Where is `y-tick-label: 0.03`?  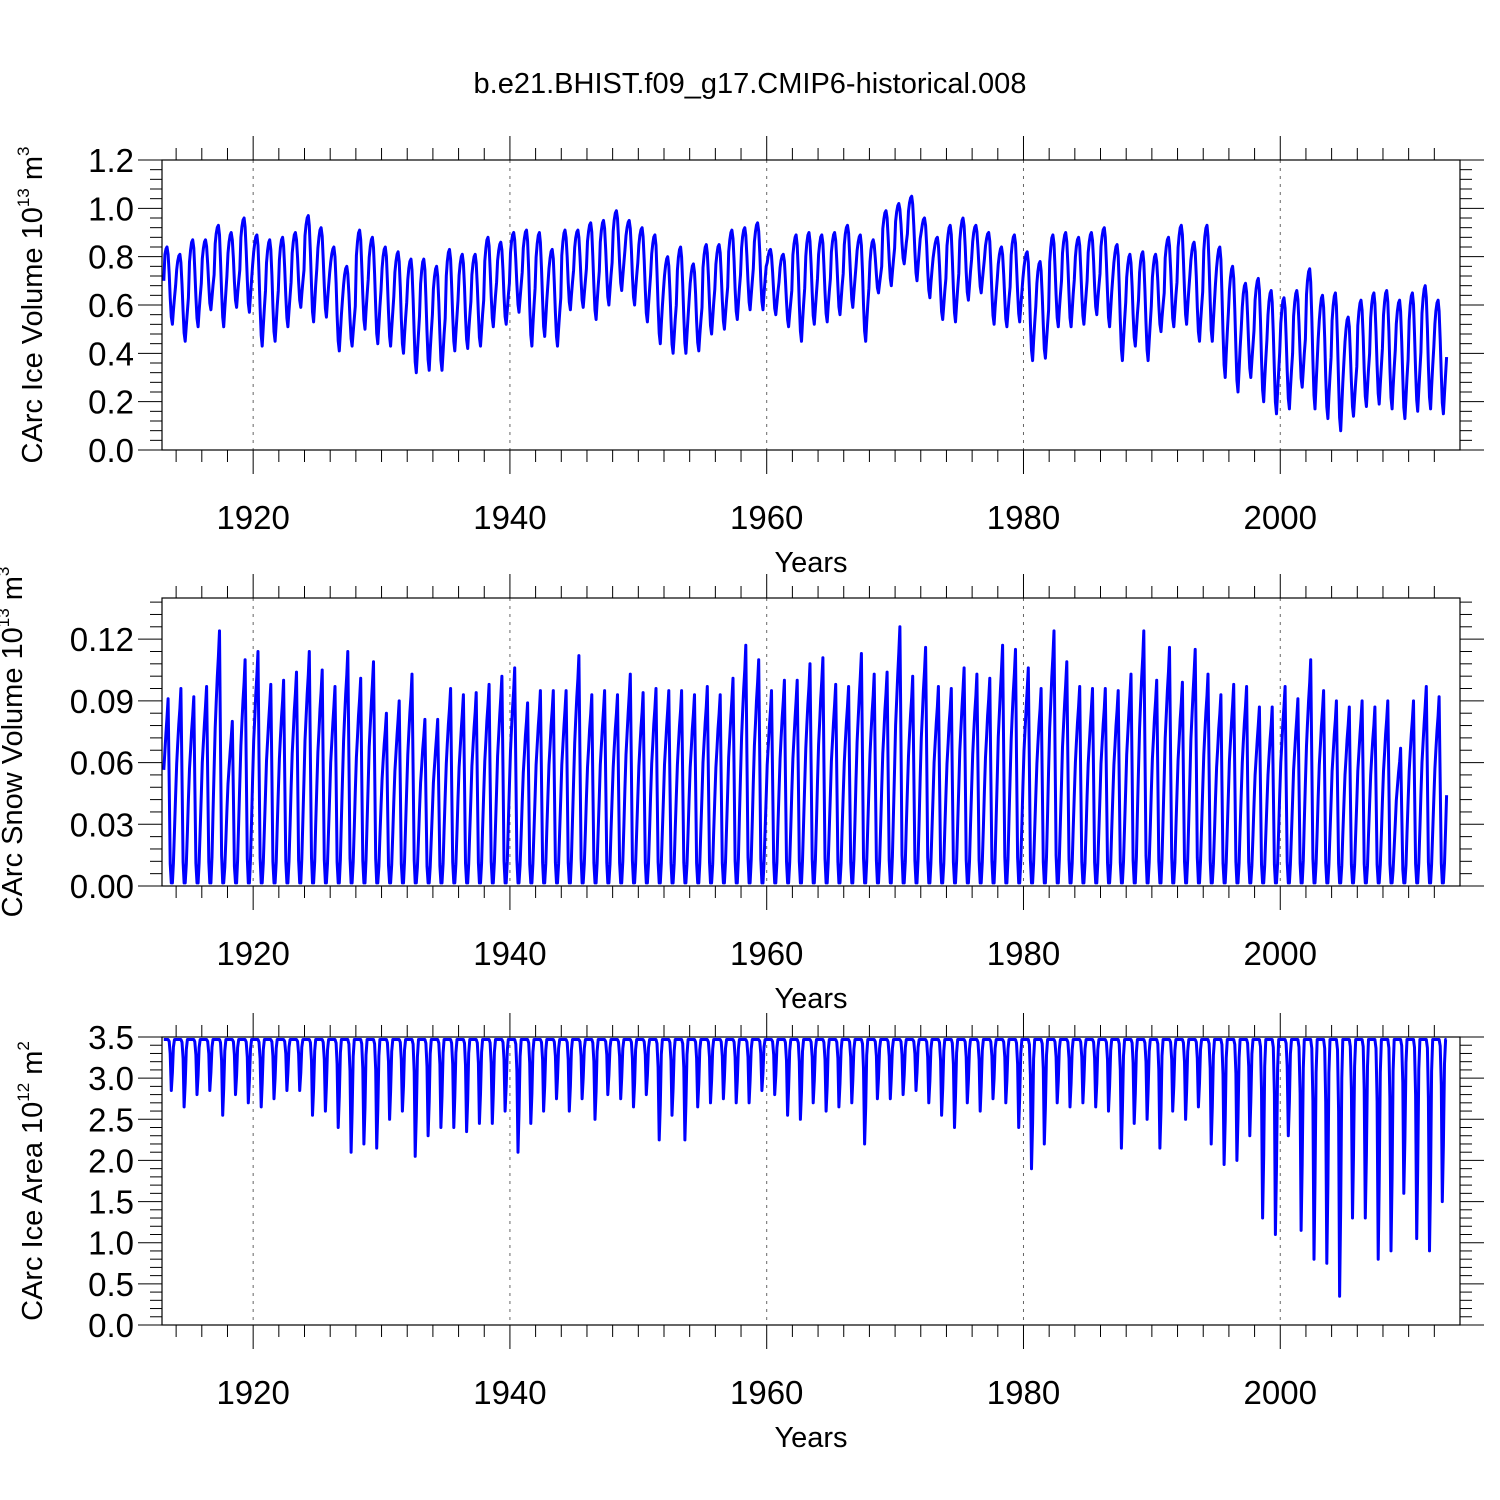 y-tick-label: 0.03 is located at coordinates (102, 824).